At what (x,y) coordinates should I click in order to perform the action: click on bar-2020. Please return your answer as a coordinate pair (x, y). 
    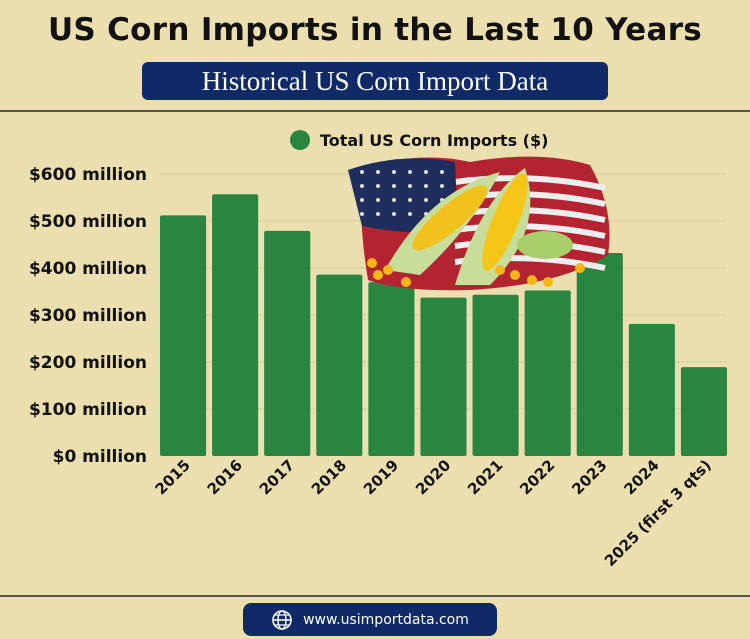
    Looking at the image, I should click on (443, 376).